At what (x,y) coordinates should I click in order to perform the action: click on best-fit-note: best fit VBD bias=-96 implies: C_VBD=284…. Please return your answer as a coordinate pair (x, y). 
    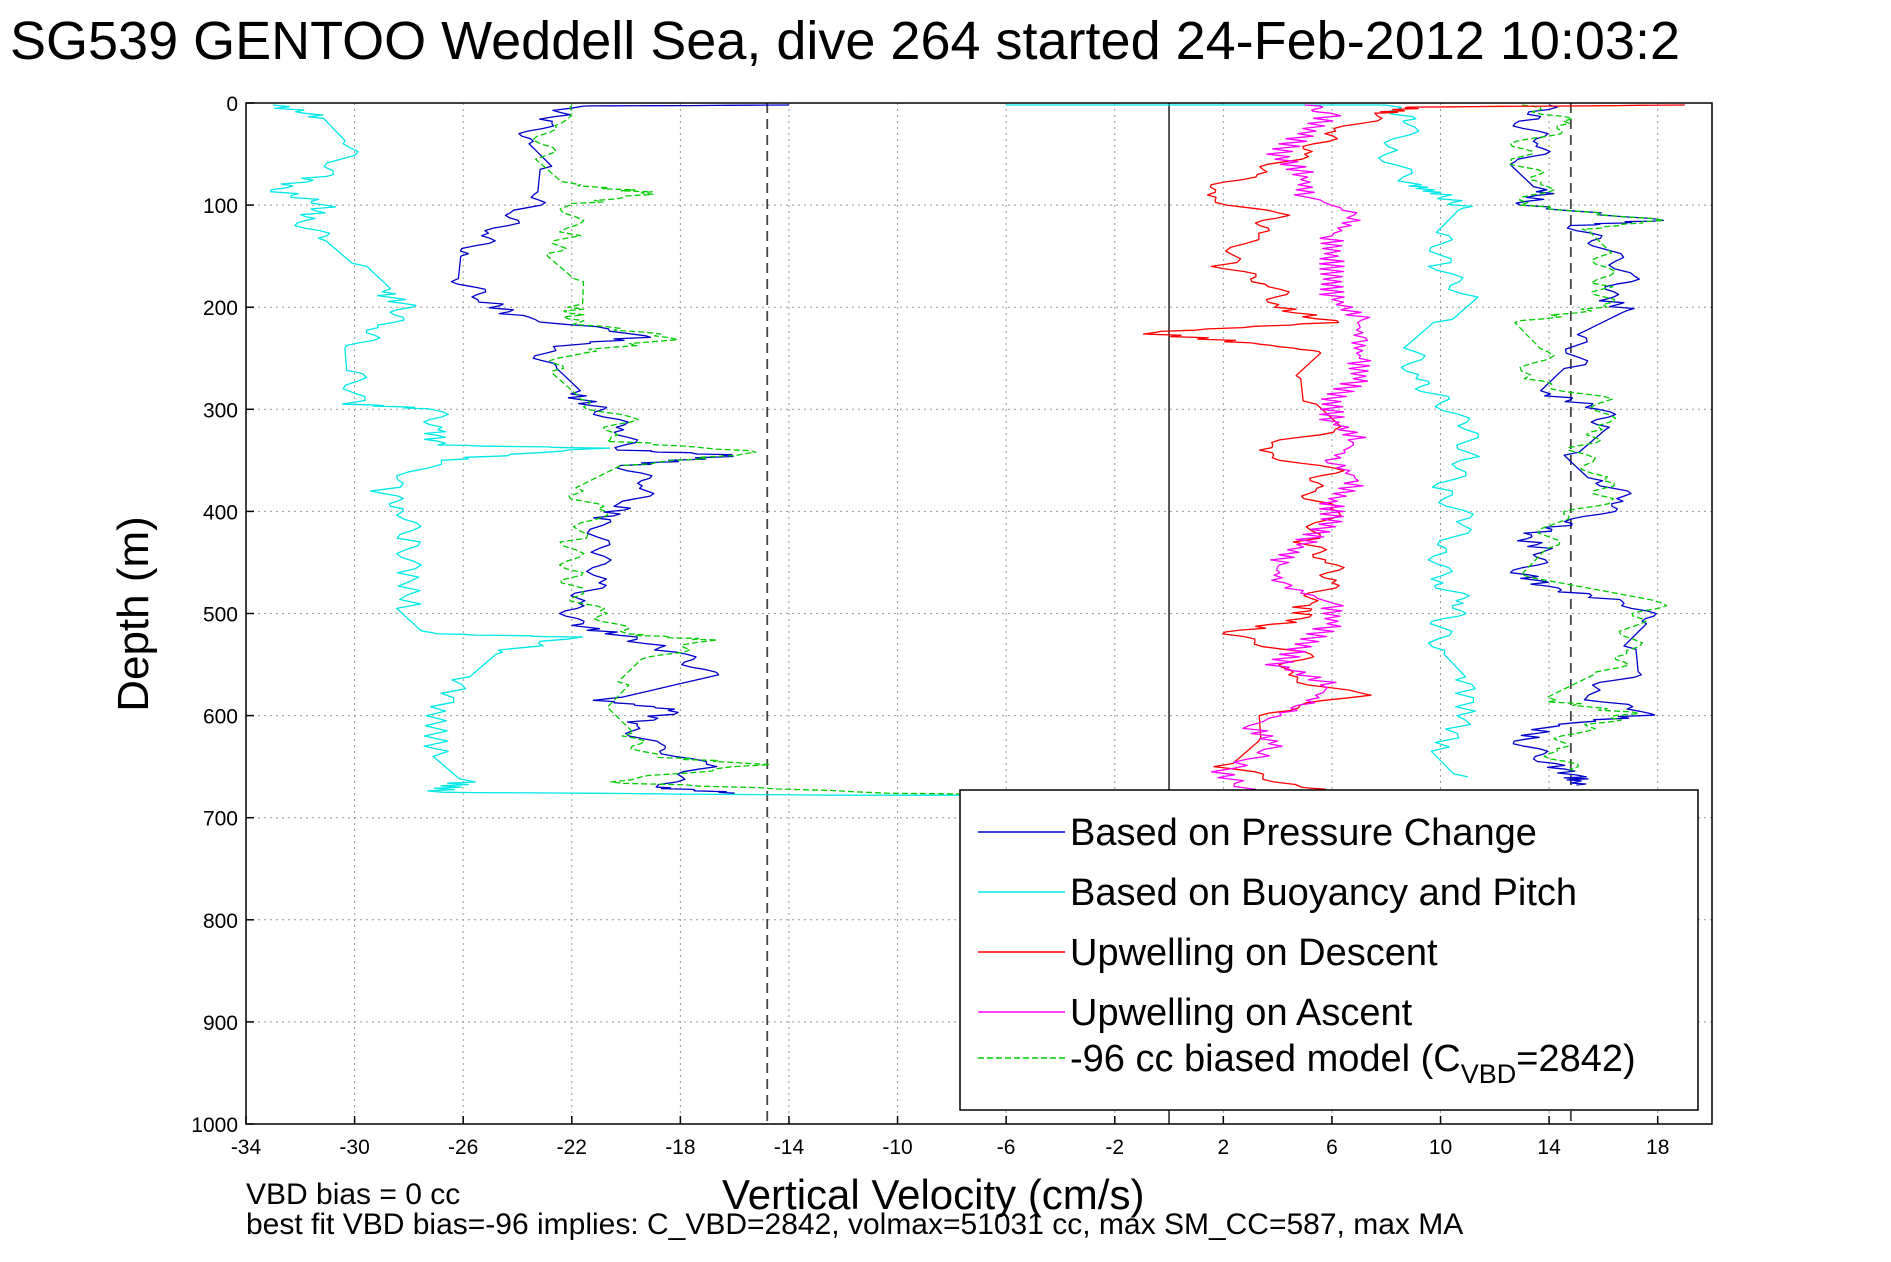
    Looking at the image, I should click on (855, 1224).